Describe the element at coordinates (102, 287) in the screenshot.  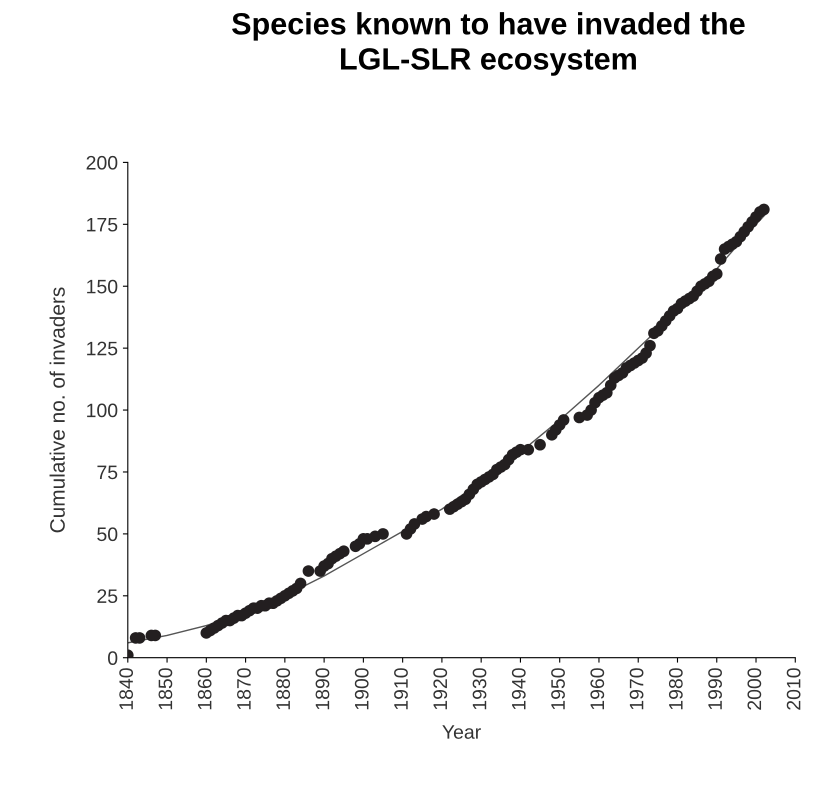
I see `y-tick-label: 150` at that location.